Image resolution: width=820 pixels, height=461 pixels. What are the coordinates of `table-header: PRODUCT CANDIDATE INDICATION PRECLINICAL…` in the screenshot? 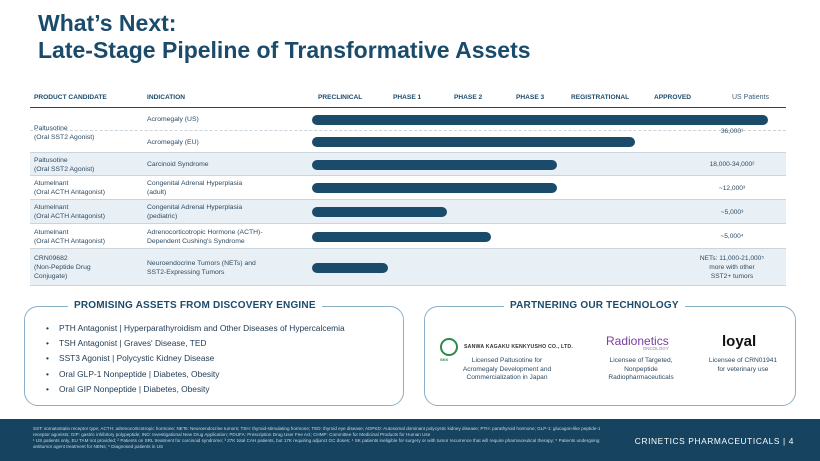 It's located at (408, 100).